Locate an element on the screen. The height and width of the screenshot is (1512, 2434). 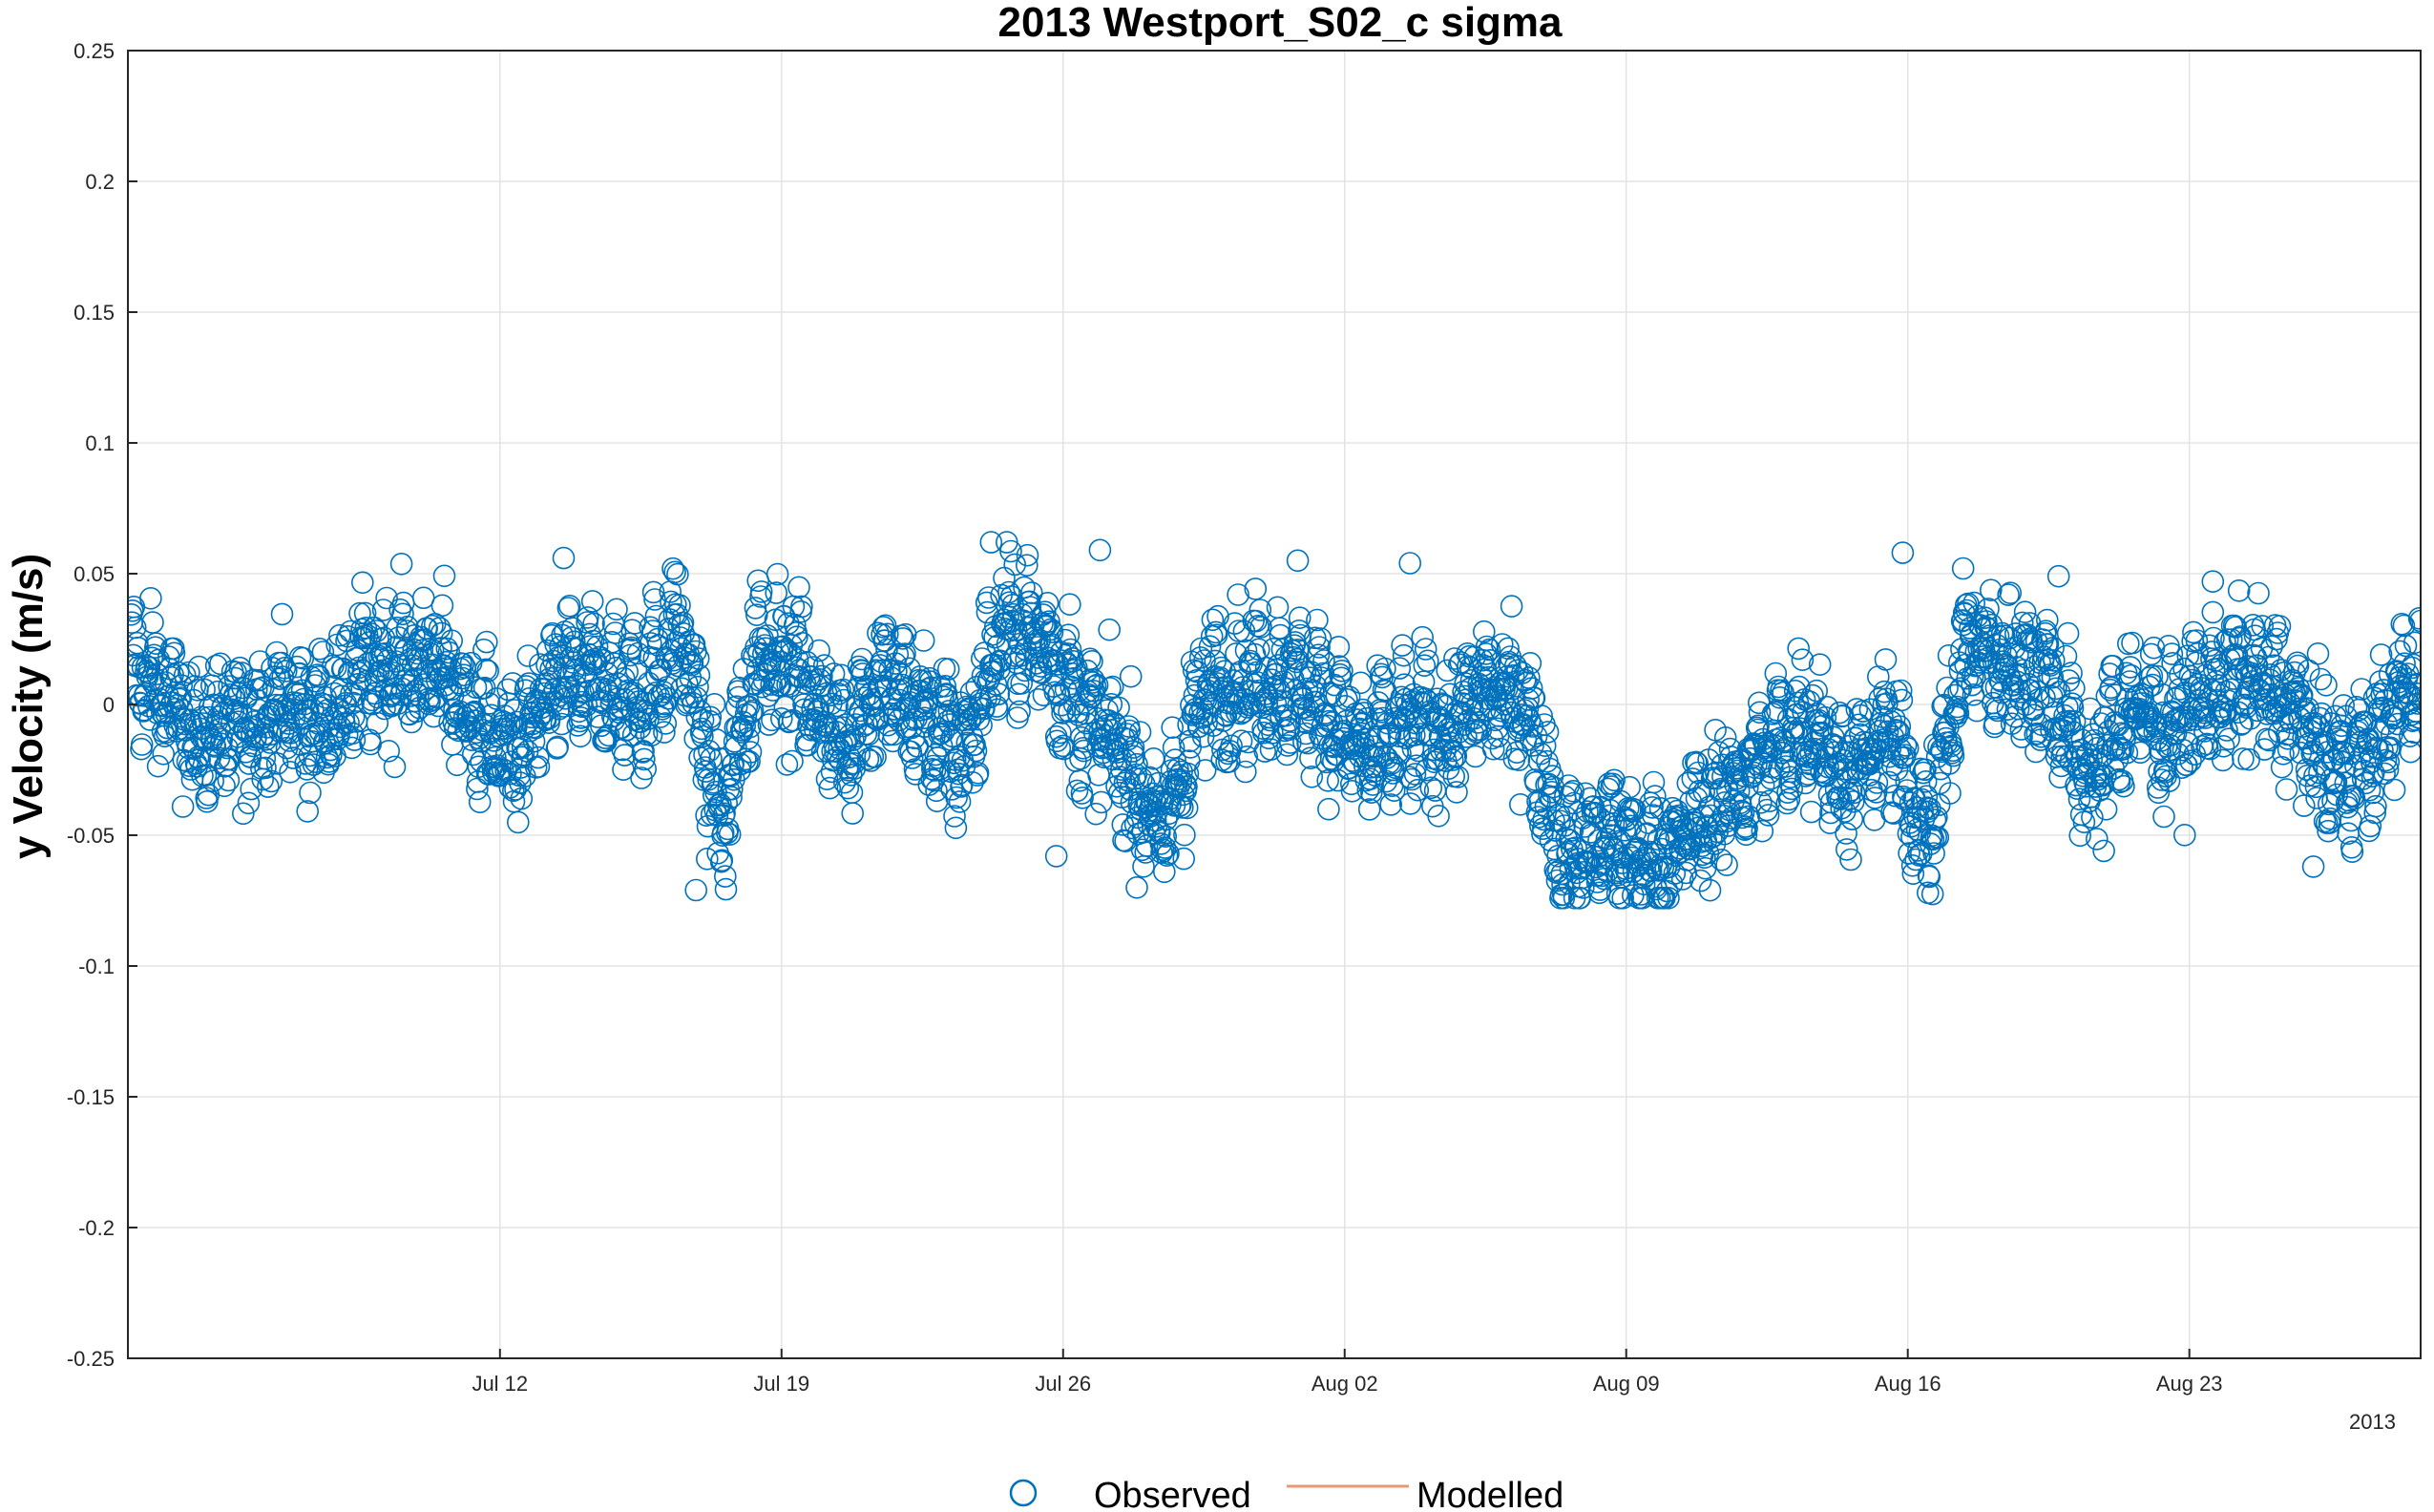
y-axis-label: y Velocity (m/s) is located at coordinates (28, 707).